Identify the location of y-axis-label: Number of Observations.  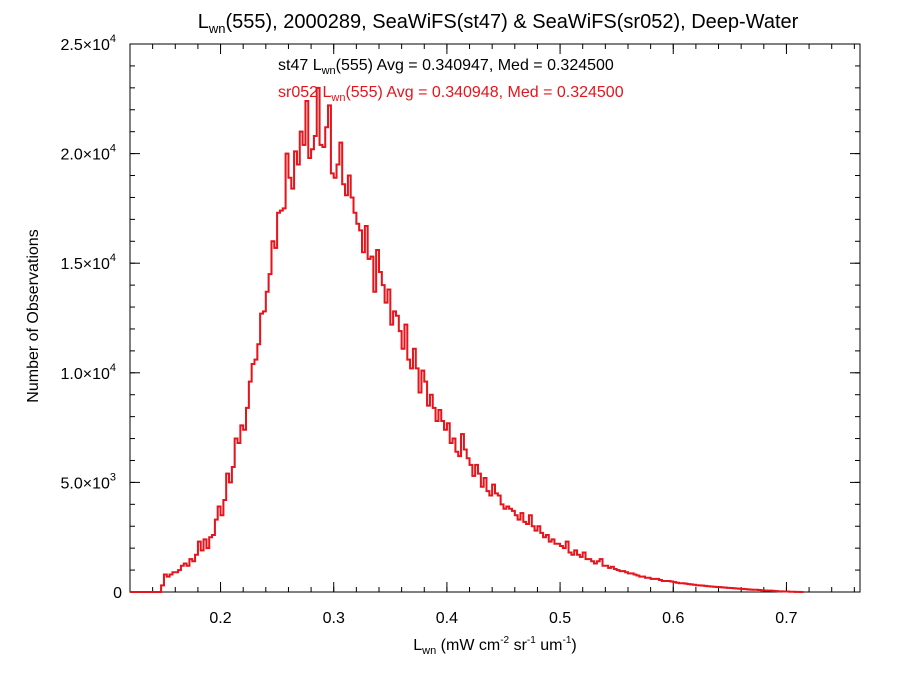
(33, 315).